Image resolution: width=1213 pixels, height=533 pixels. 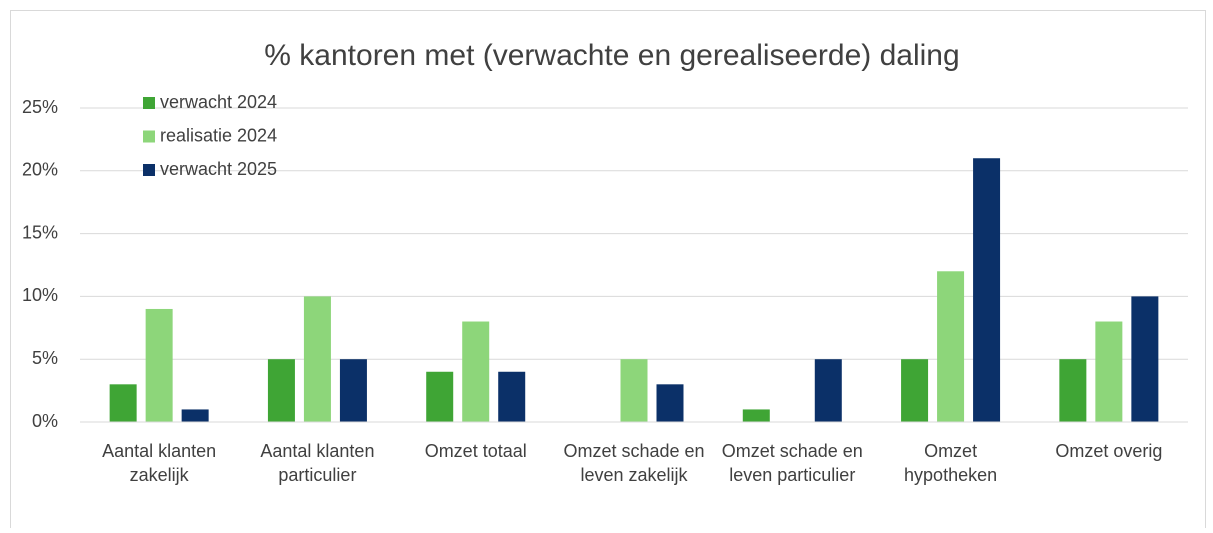 What do you see at coordinates (40, 232) in the screenshot?
I see `y-tick-label: 15%` at bounding box center [40, 232].